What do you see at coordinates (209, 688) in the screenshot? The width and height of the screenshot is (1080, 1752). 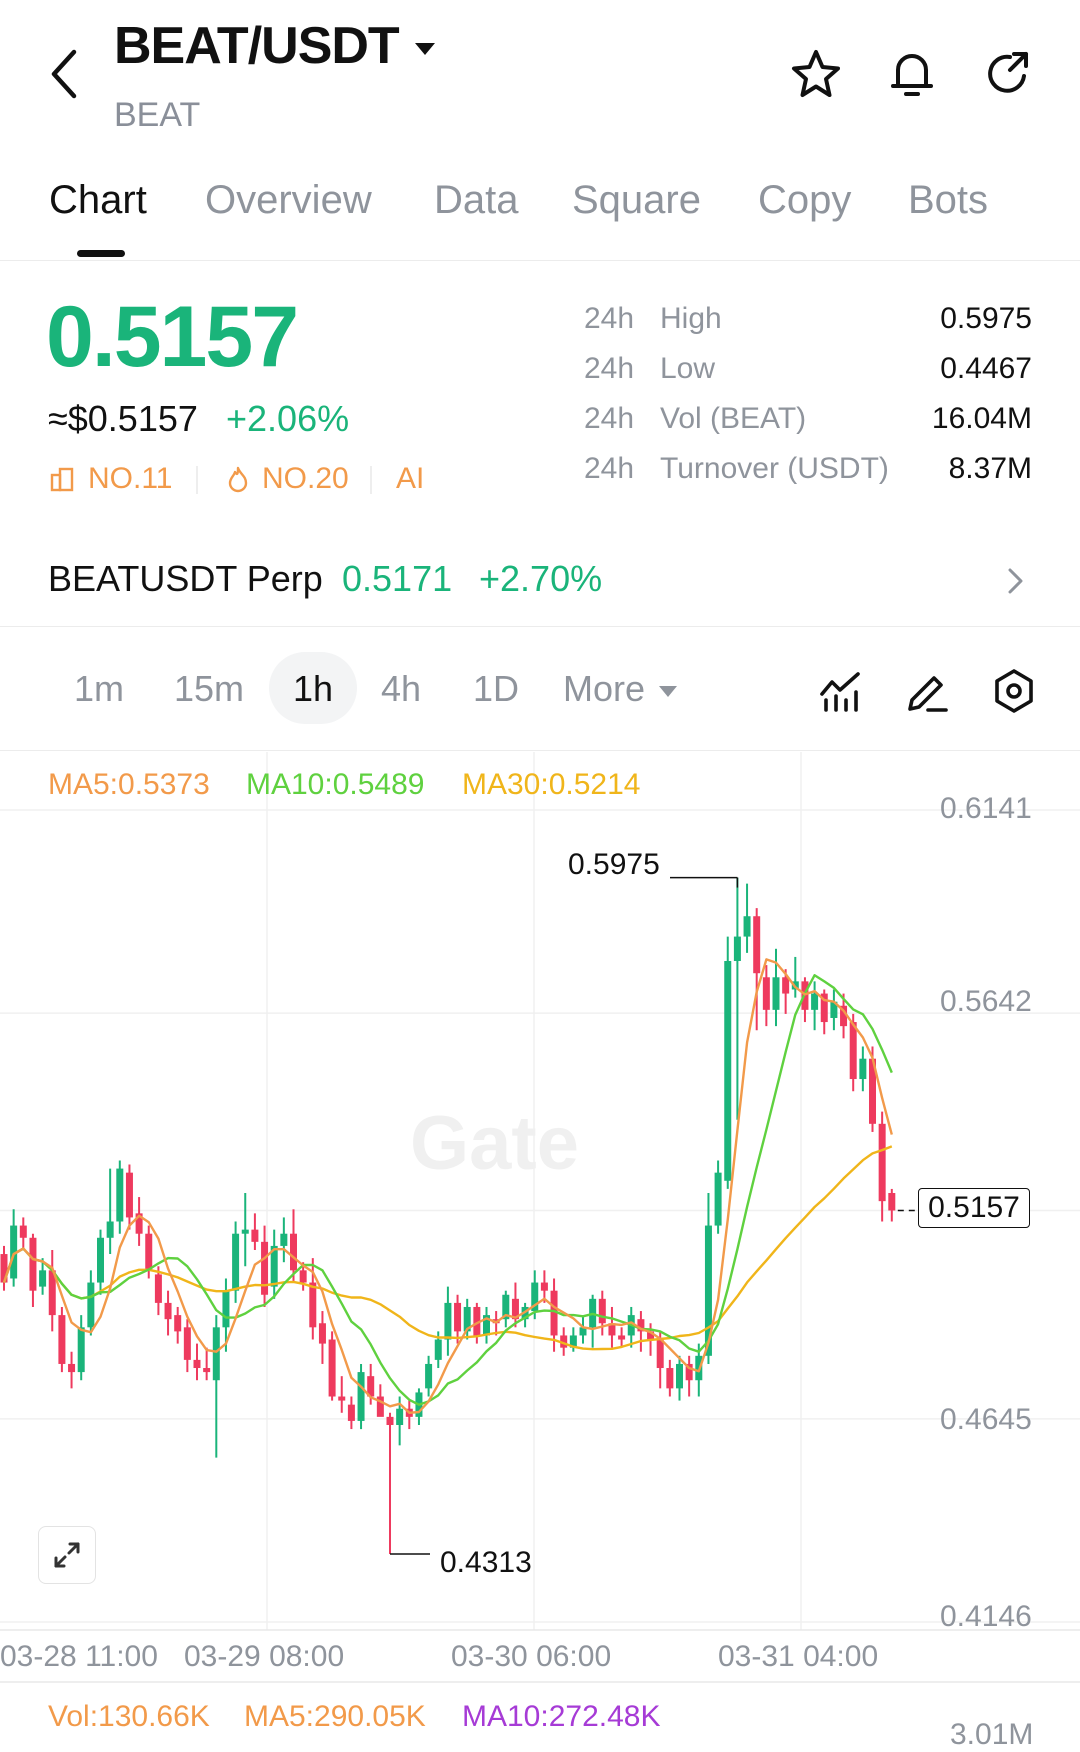 I see `interval-15m: 15m` at bounding box center [209, 688].